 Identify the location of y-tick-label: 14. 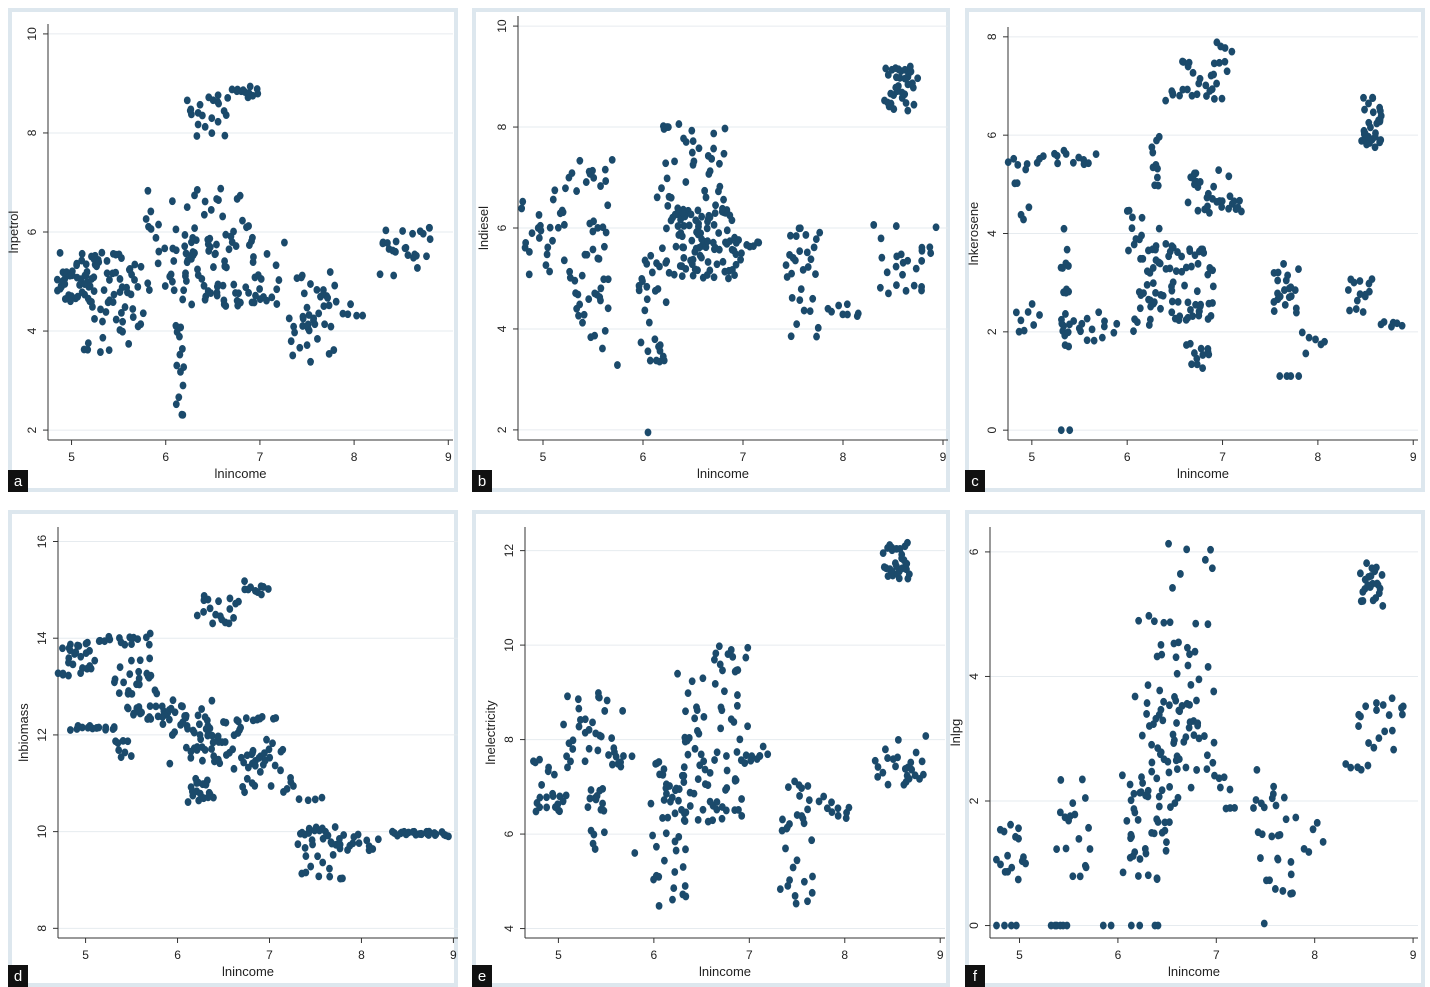
(42, 638).